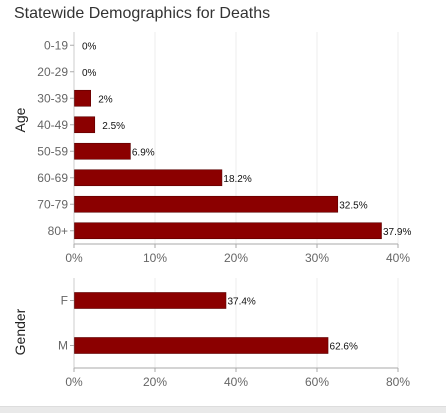 This screenshot has width=446, height=413. Describe the element at coordinates (398, 382) in the screenshot. I see `gender-x-tick-label: 80%` at that location.